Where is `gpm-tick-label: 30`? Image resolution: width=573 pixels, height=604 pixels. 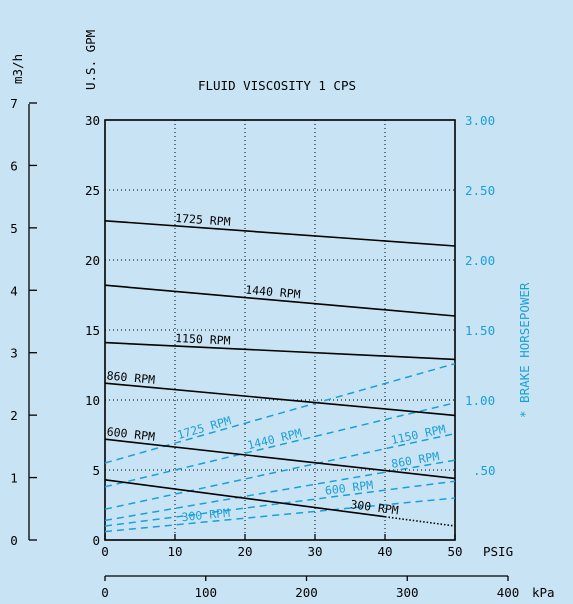
gpm-tick-label: 30 is located at coordinates (92, 120).